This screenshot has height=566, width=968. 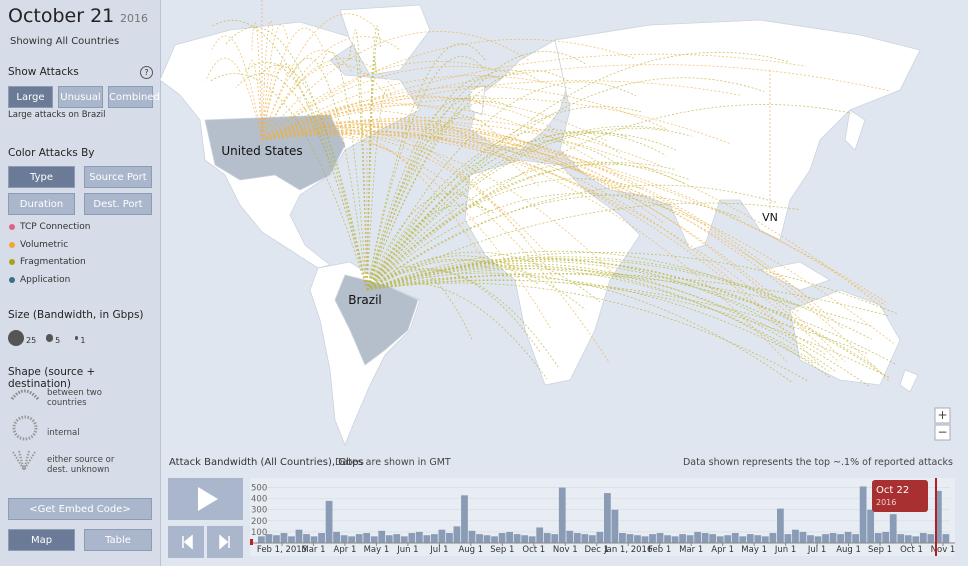 I want to click on y-tick-label: 200, so click(x=259, y=522).